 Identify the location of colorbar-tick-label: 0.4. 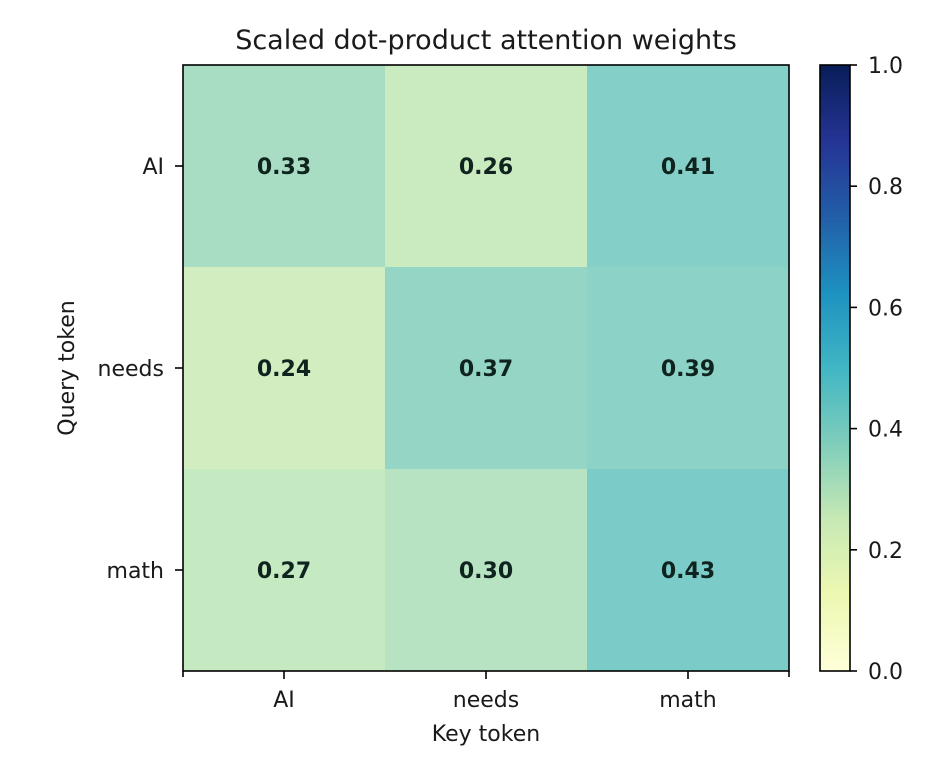
(885, 430).